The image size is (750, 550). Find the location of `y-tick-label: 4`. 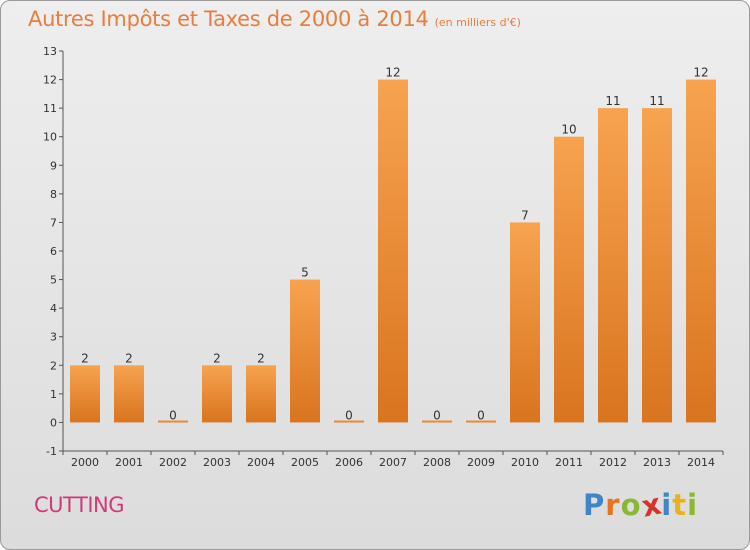

y-tick-label: 4 is located at coordinates (53, 308).